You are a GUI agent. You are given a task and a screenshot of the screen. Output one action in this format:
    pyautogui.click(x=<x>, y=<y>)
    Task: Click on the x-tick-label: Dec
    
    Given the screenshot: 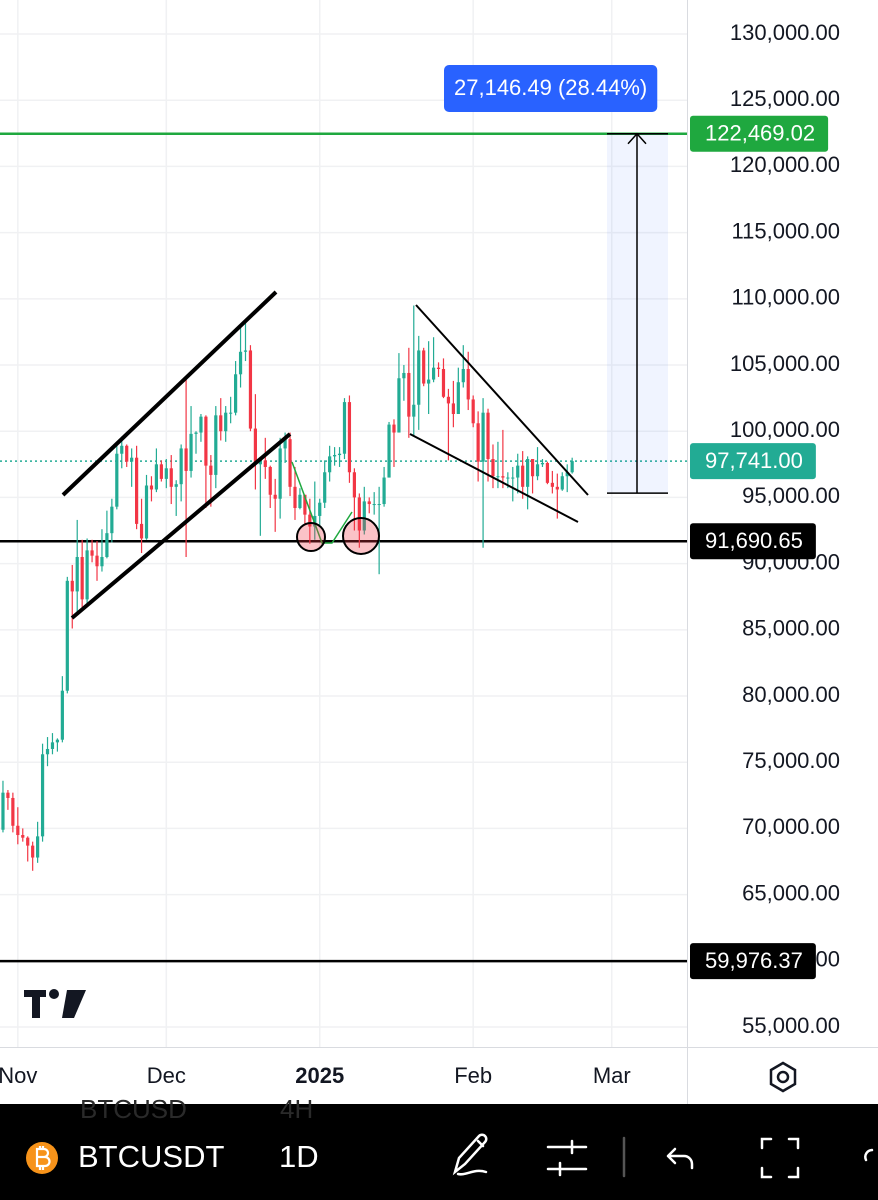 What is the action you would take?
    pyautogui.click(x=166, y=1075)
    